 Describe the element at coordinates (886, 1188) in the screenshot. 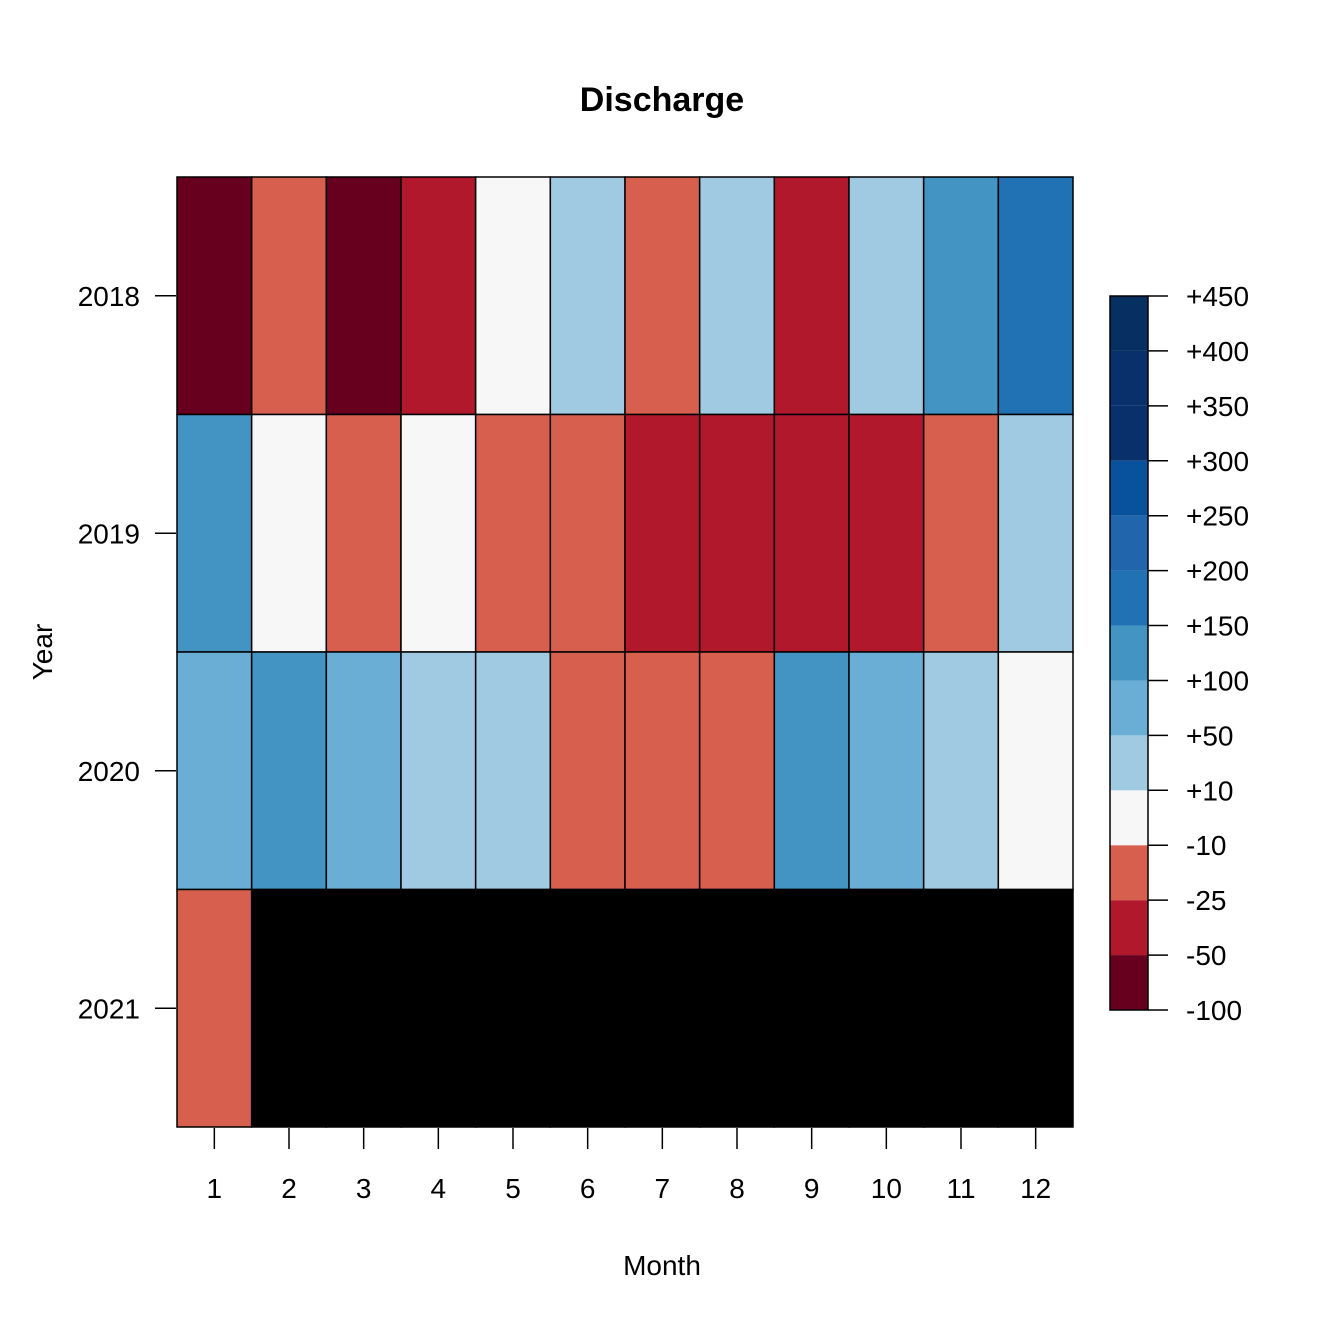

I see `x-tick-label: 10` at that location.